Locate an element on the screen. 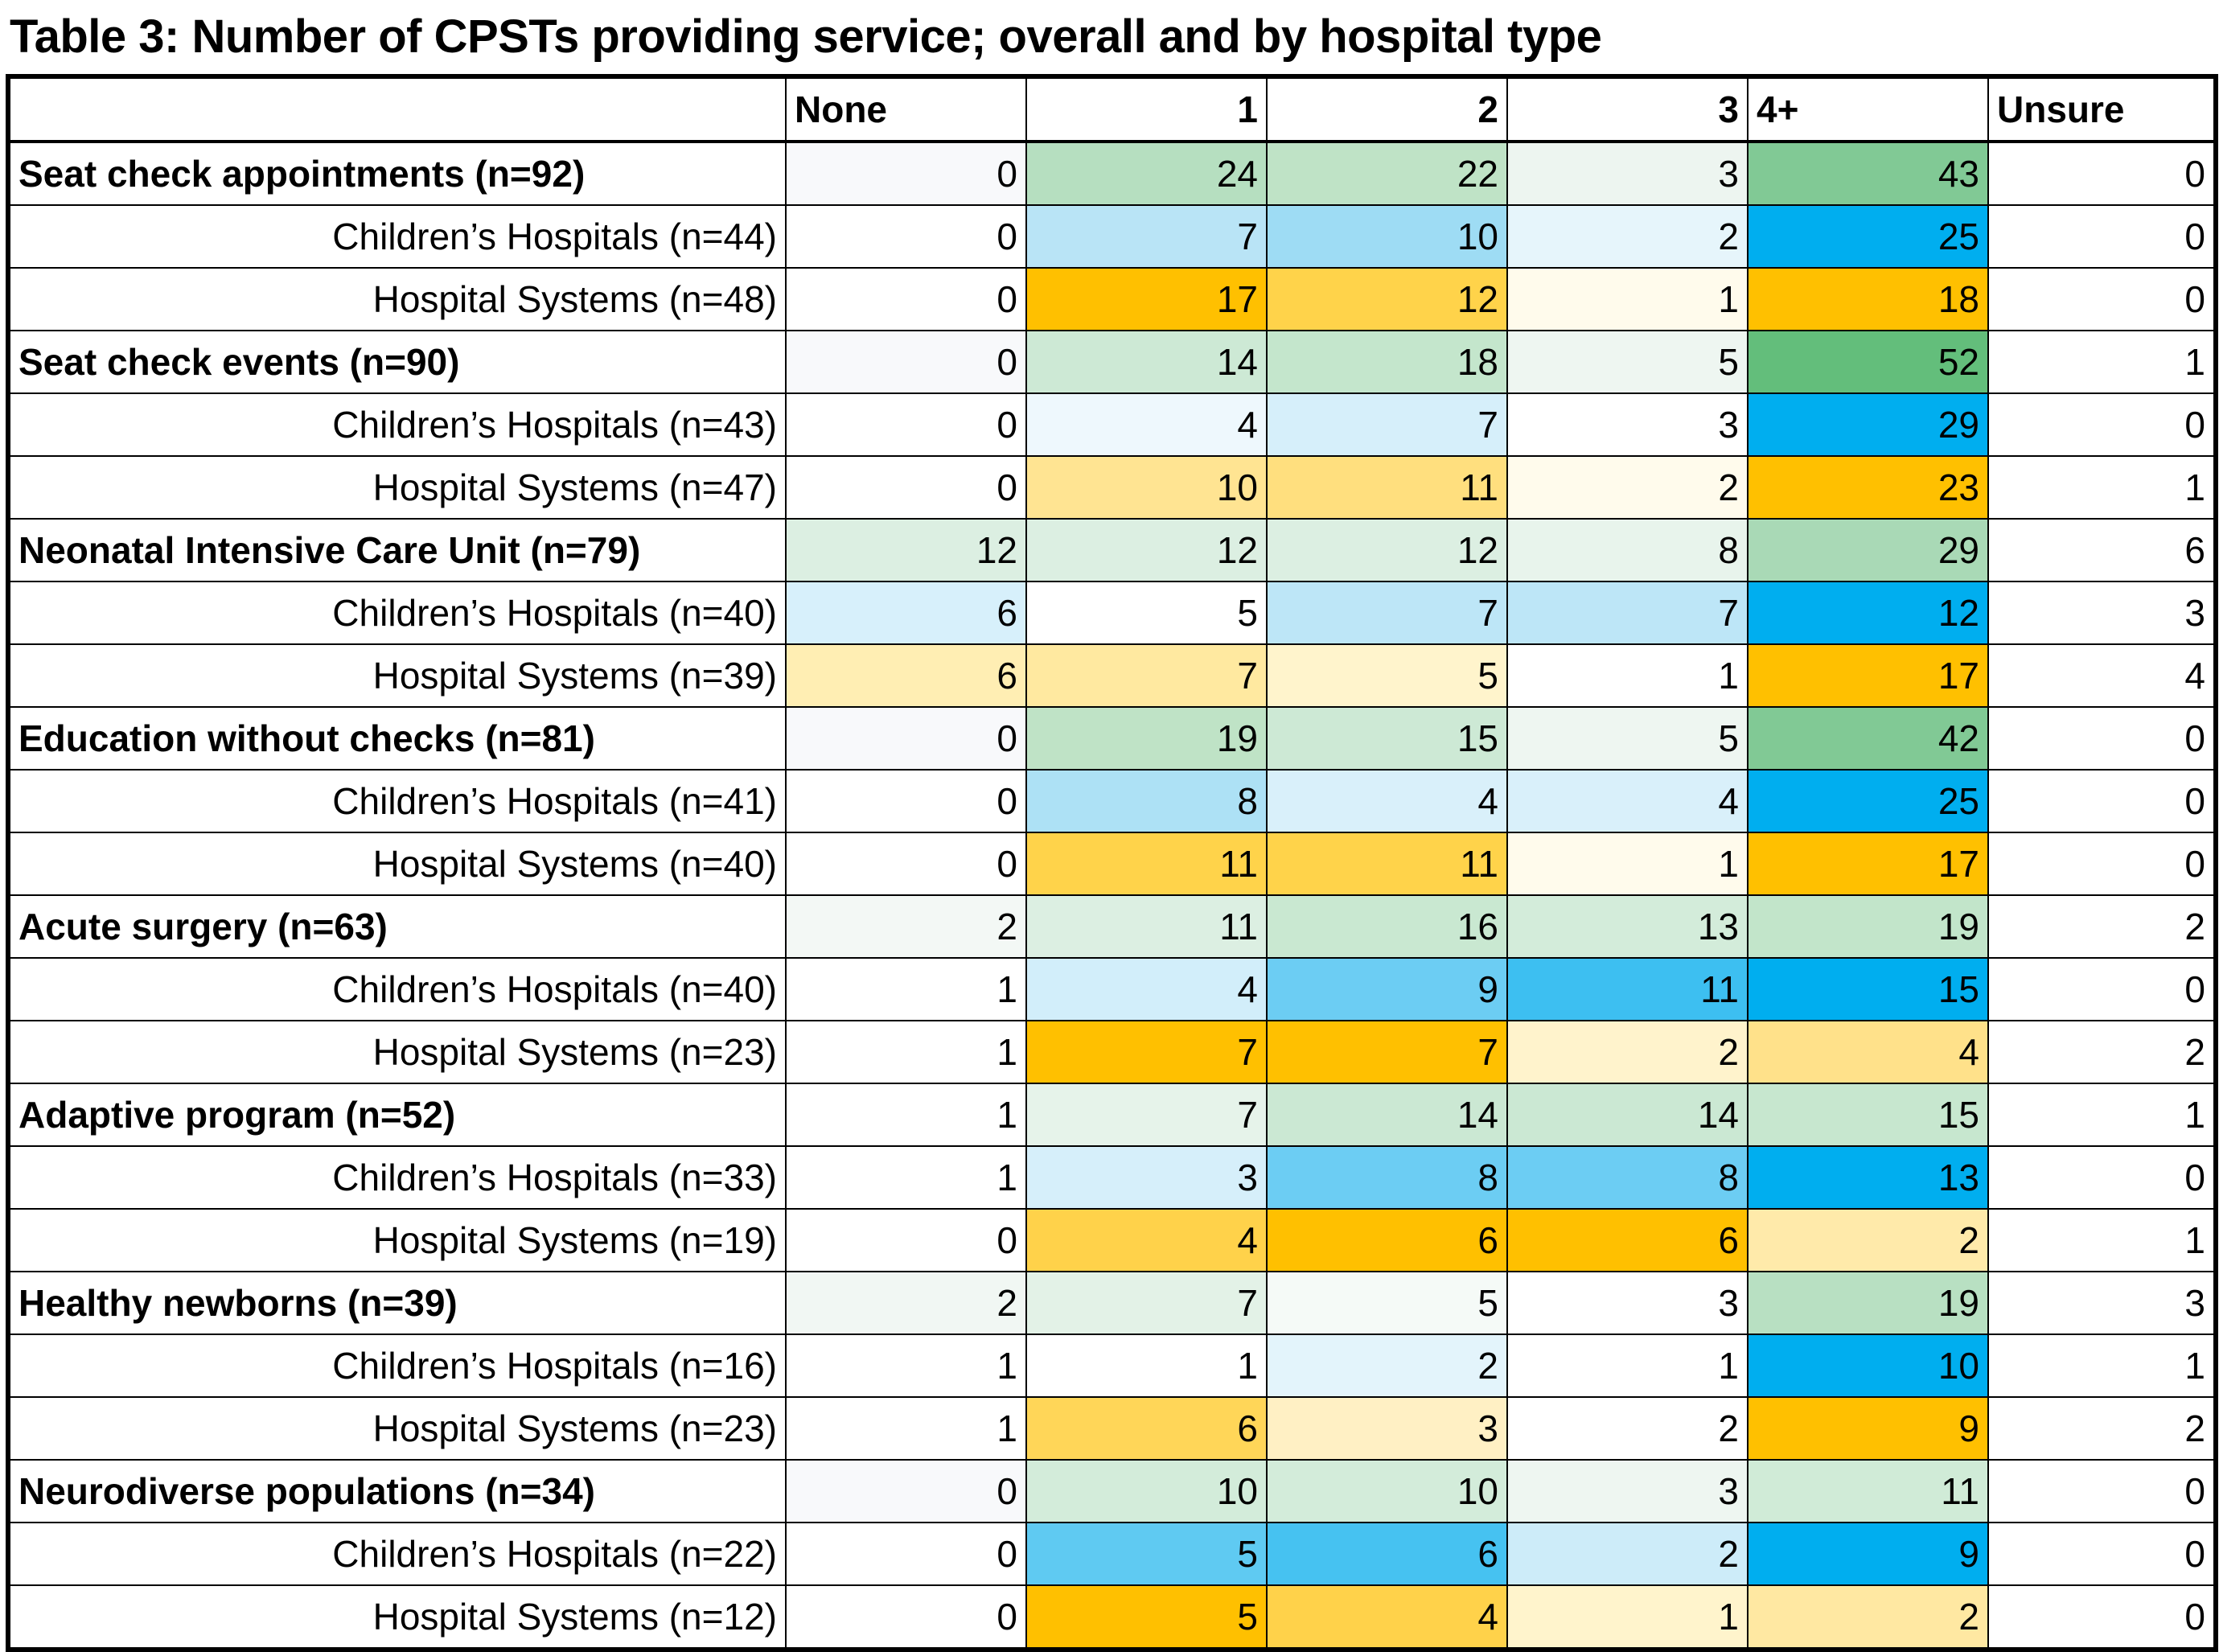 This screenshot has width=2219, height=1652. table-row: Adaptive program (n=52) 1 7 14 14 15 1 is located at coordinates (1112, 1115).